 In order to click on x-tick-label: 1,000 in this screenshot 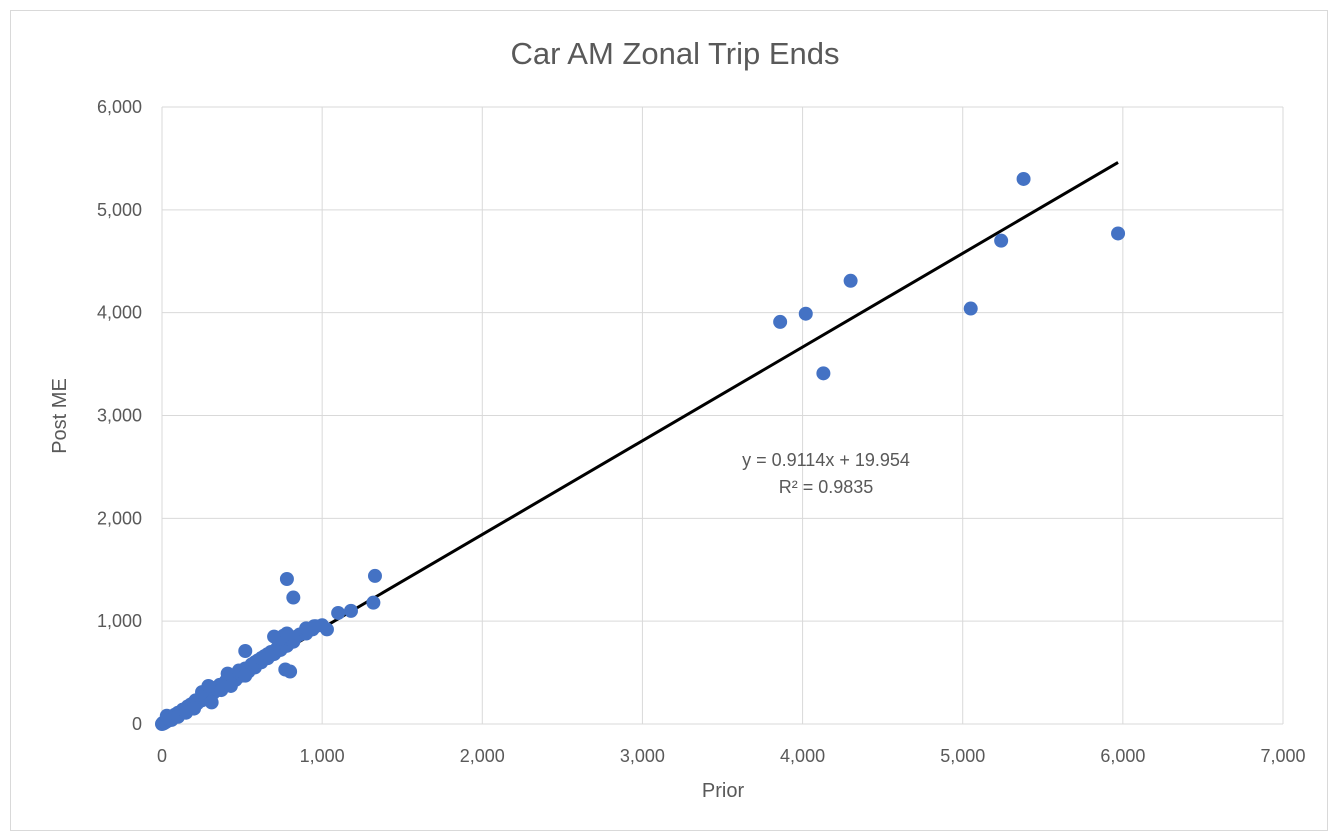, I will do `click(322, 756)`.